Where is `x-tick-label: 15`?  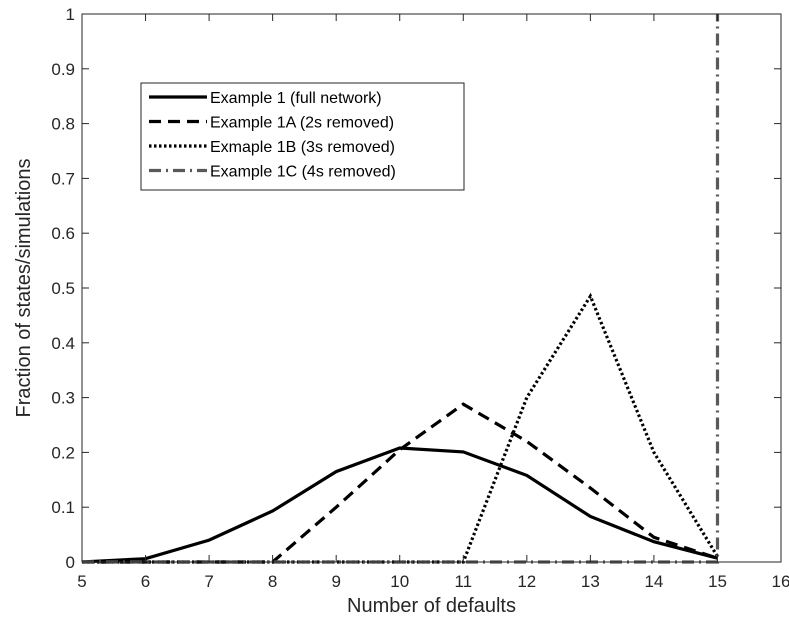 x-tick-label: 15 is located at coordinates (717, 581).